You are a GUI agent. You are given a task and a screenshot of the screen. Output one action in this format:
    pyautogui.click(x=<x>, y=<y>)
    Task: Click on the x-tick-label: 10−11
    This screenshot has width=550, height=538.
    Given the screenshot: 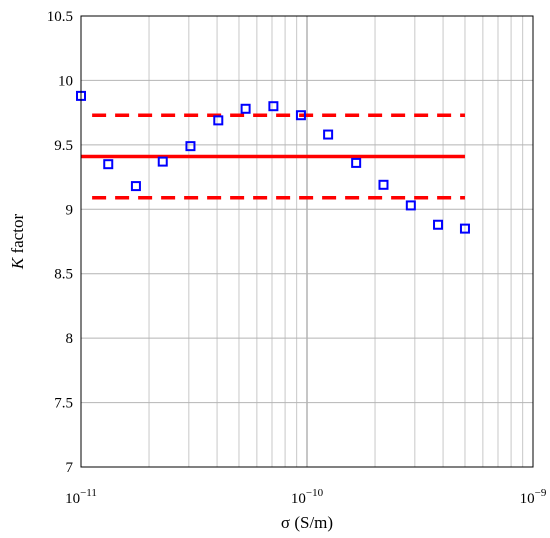 What is the action you would take?
    pyautogui.click(x=81, y=497)
    